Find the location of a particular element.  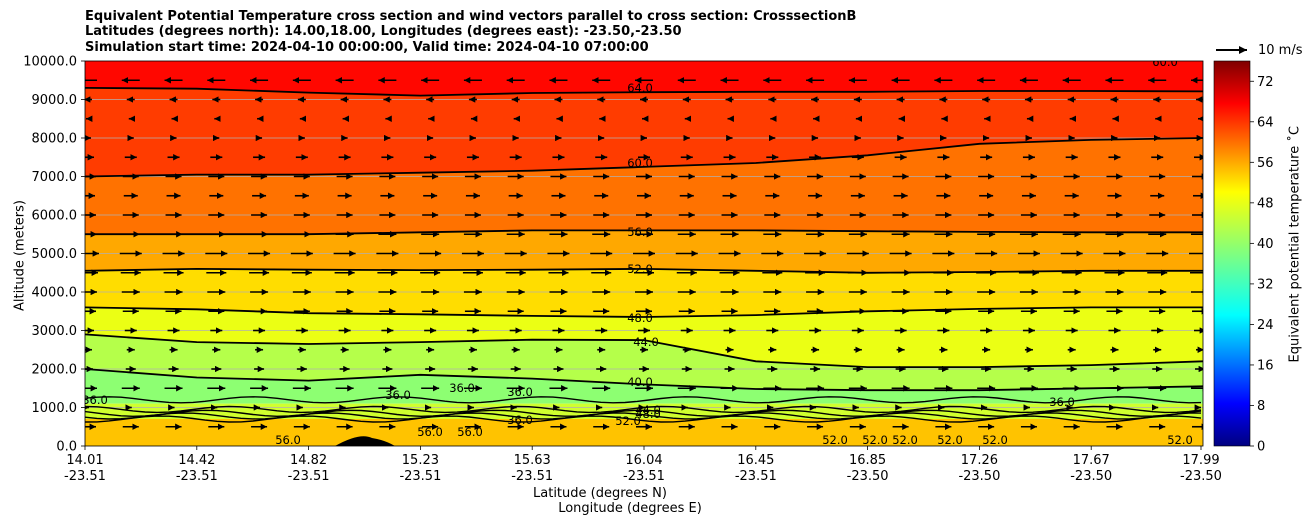

colorbar-tick-label: 40 is located at coordinates (1265, 244).